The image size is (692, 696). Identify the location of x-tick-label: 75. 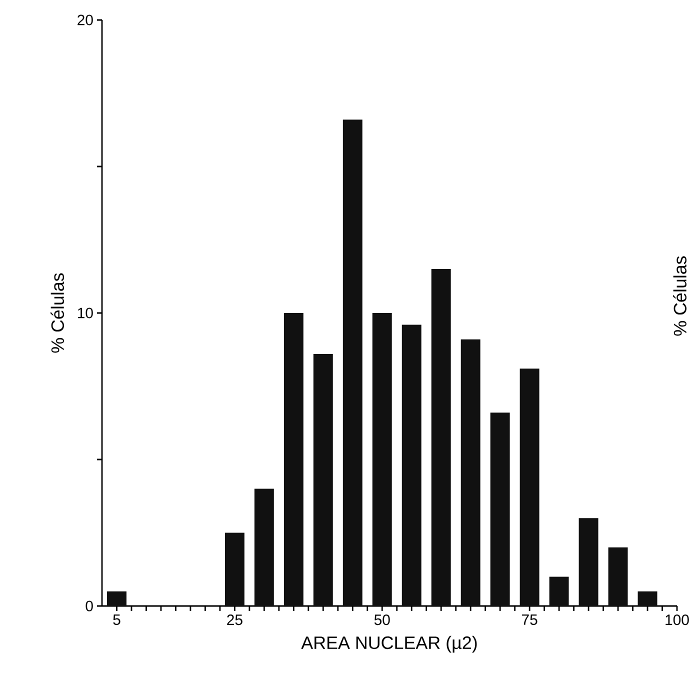
(530, 619).